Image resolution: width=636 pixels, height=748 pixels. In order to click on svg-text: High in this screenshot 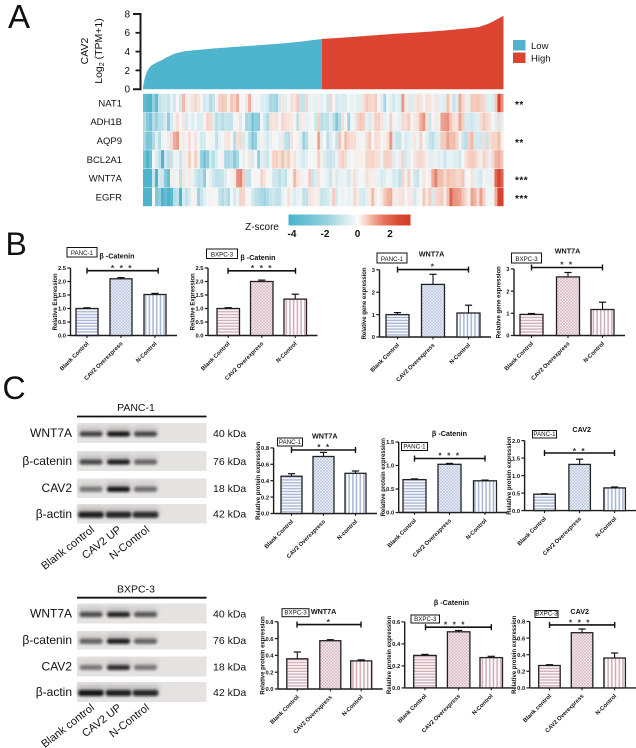, I will do `click(541, 59)`.